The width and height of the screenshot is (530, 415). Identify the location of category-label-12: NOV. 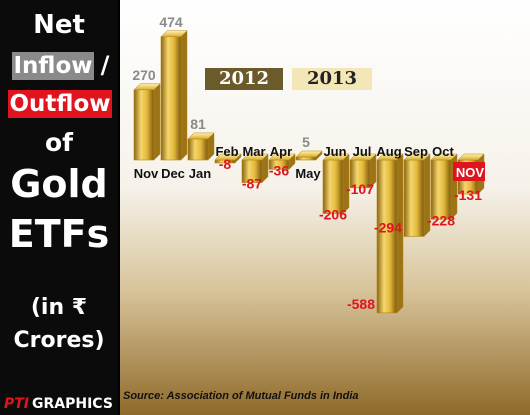
(470, 172).